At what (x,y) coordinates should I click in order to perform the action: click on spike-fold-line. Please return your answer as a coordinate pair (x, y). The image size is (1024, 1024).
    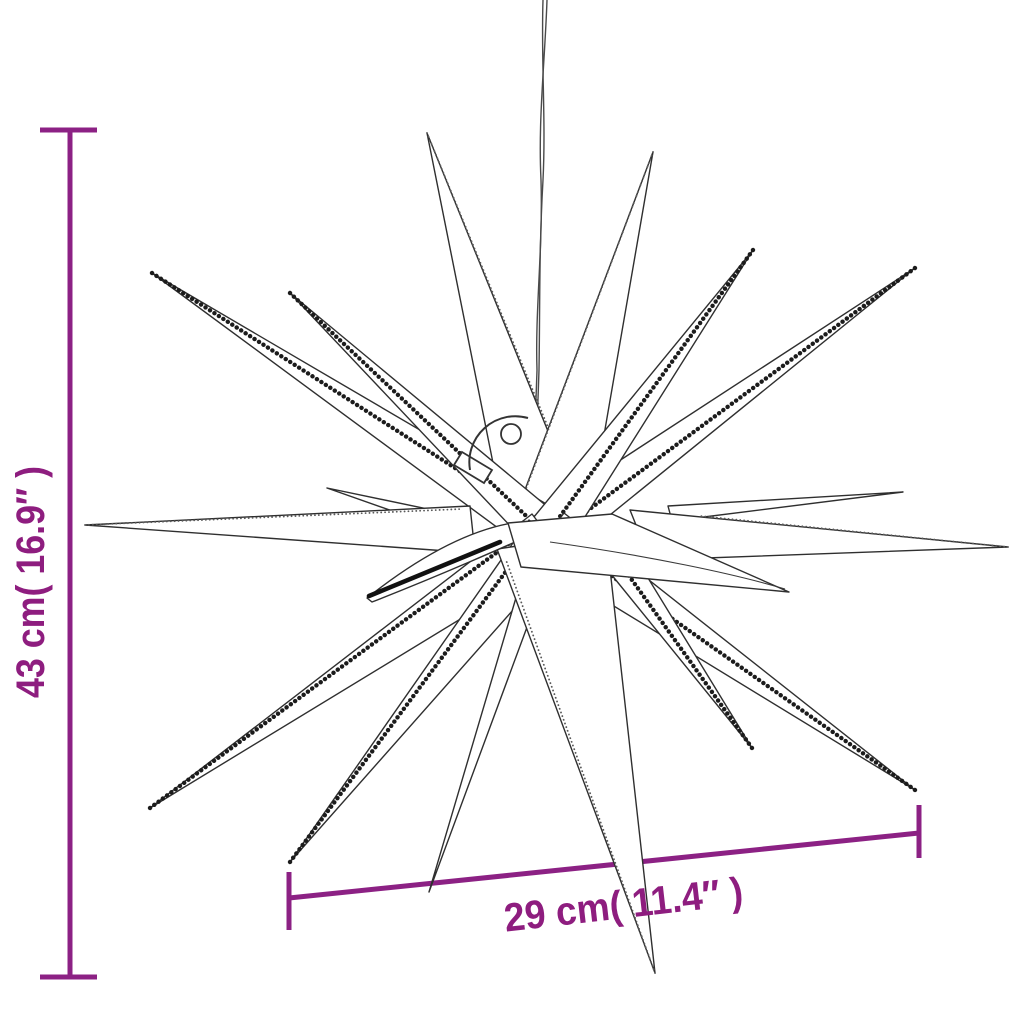
    Looking at the image, I should click on (667, 565).